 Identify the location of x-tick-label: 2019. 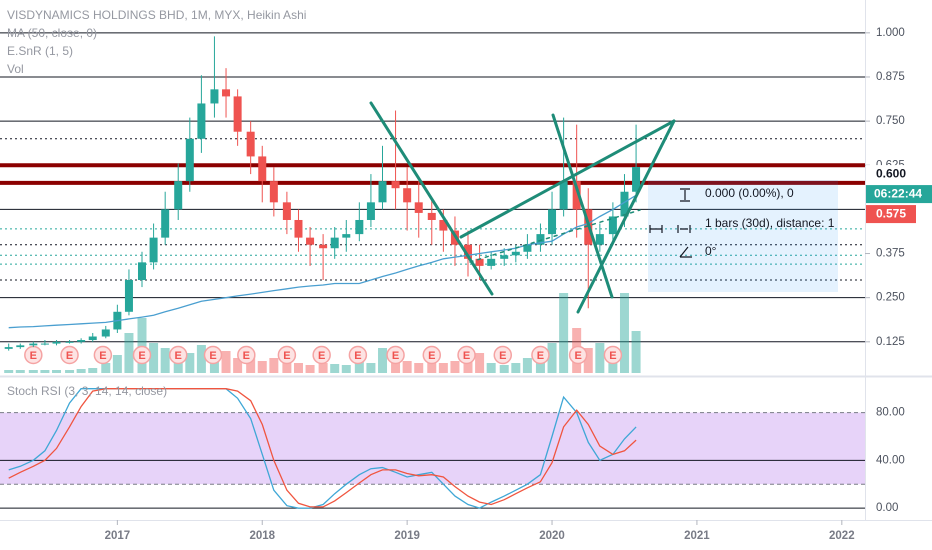
(407, 536).